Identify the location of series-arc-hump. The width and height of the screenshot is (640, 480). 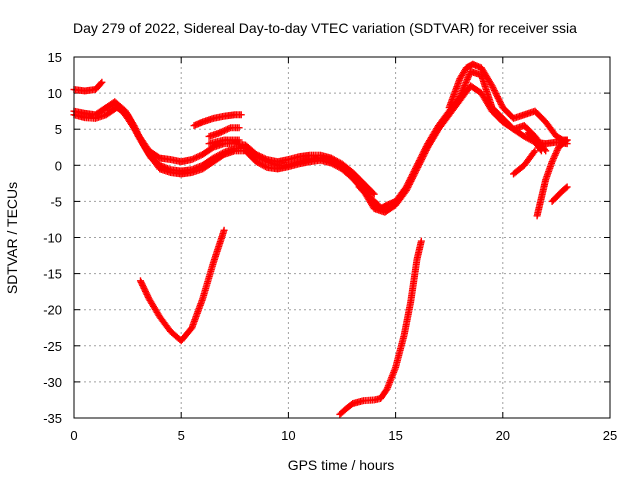
(508, 102).